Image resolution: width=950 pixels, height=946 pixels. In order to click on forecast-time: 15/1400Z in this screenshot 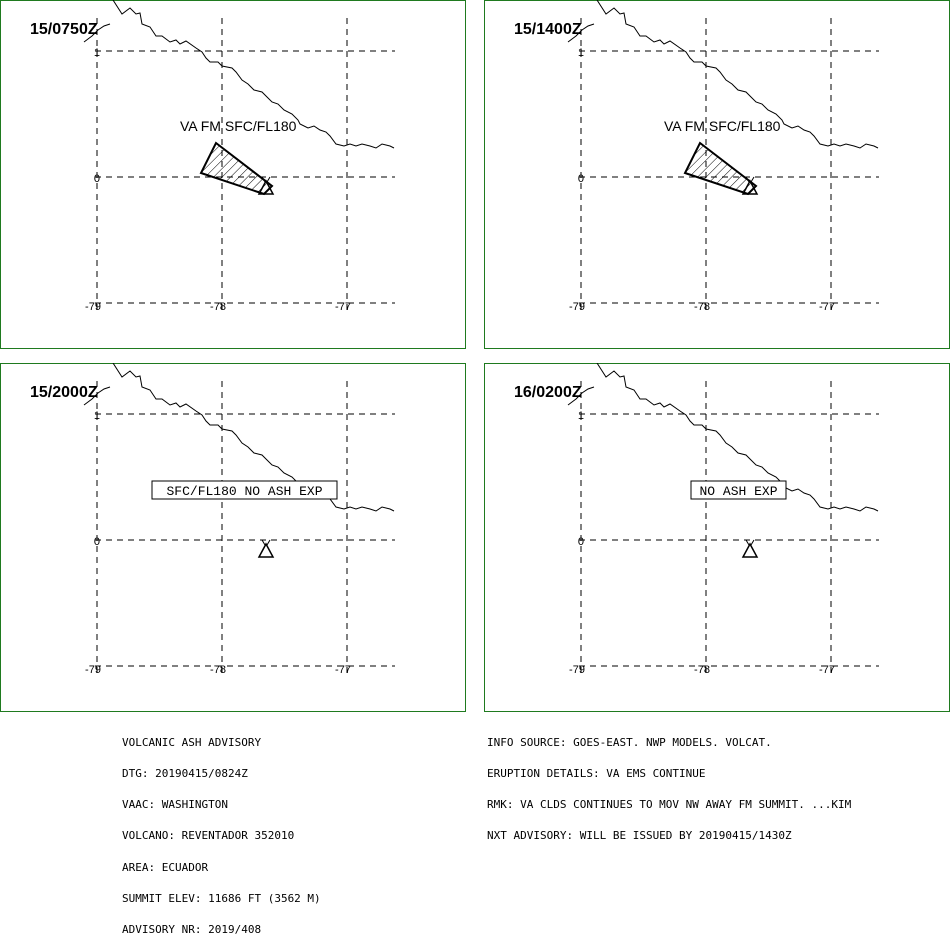, I will do `click(548, 29)`.